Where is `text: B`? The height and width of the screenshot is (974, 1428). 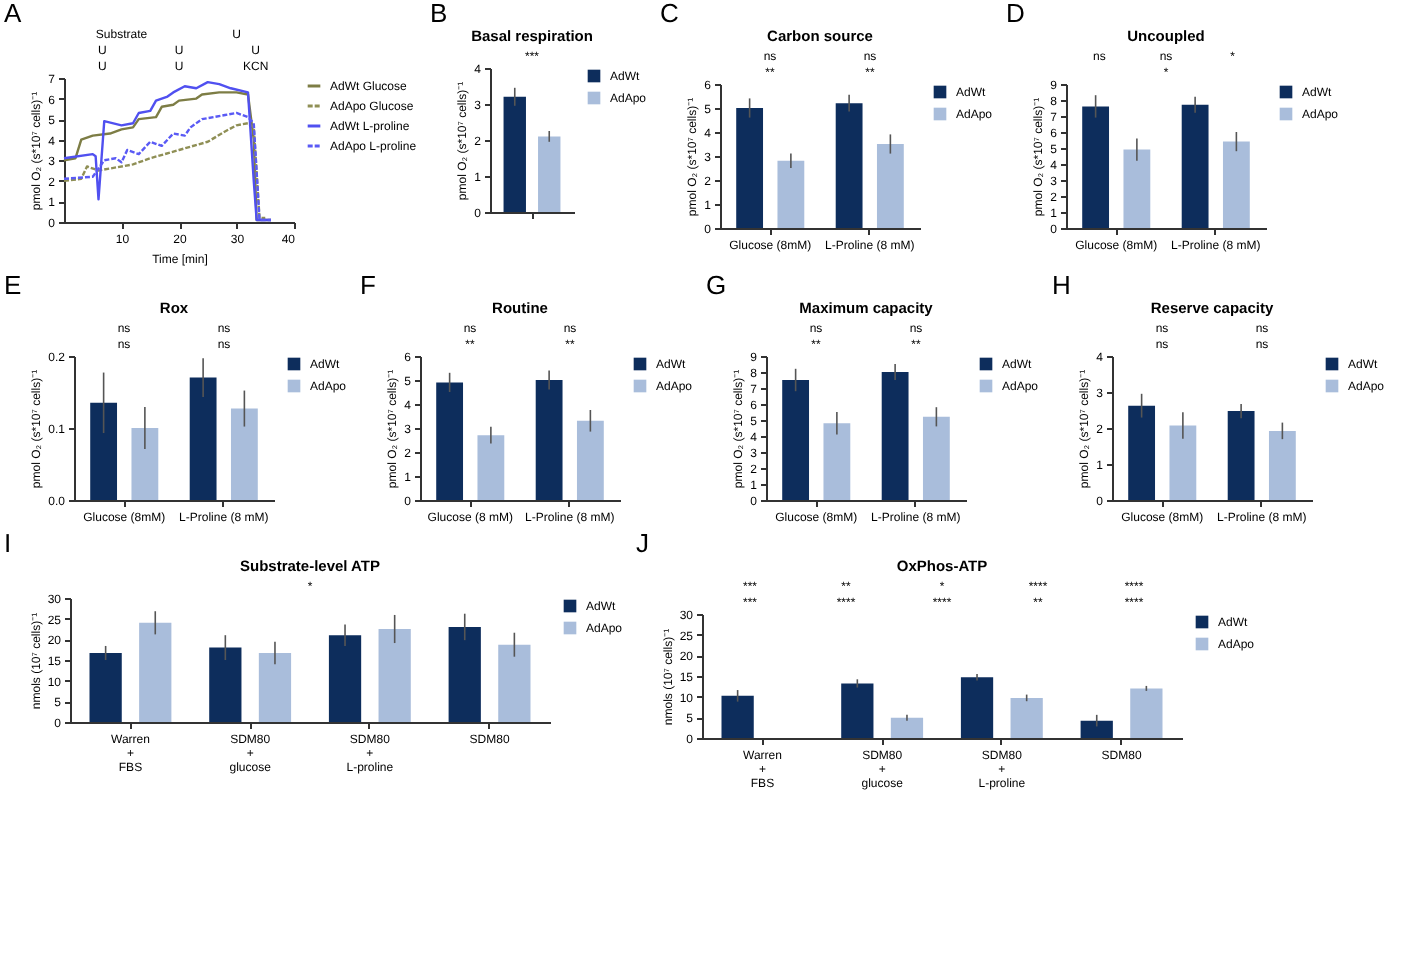
text: B is located at coordinates (439, 14).